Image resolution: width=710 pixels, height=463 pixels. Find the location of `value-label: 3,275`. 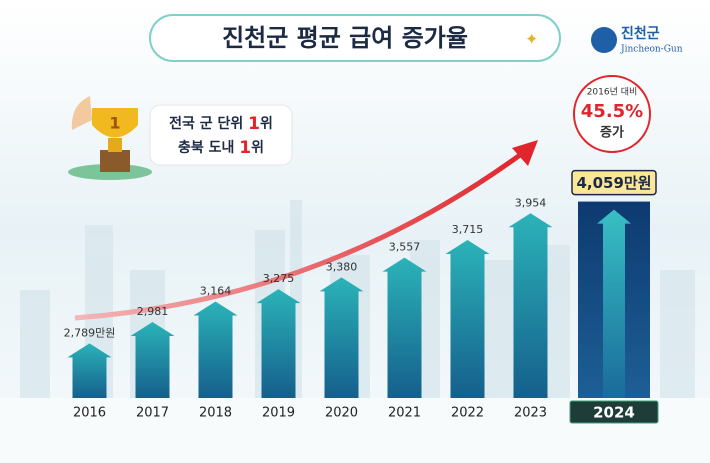

value-label: 3,275 is located at coordinates (279, 278).